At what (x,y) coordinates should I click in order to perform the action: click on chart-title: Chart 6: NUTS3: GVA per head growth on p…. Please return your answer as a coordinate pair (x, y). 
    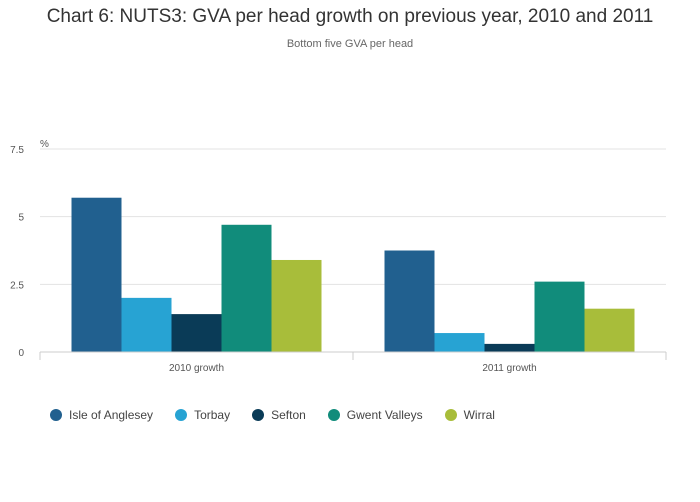
    Looking at the image, I should click on (350, 16).